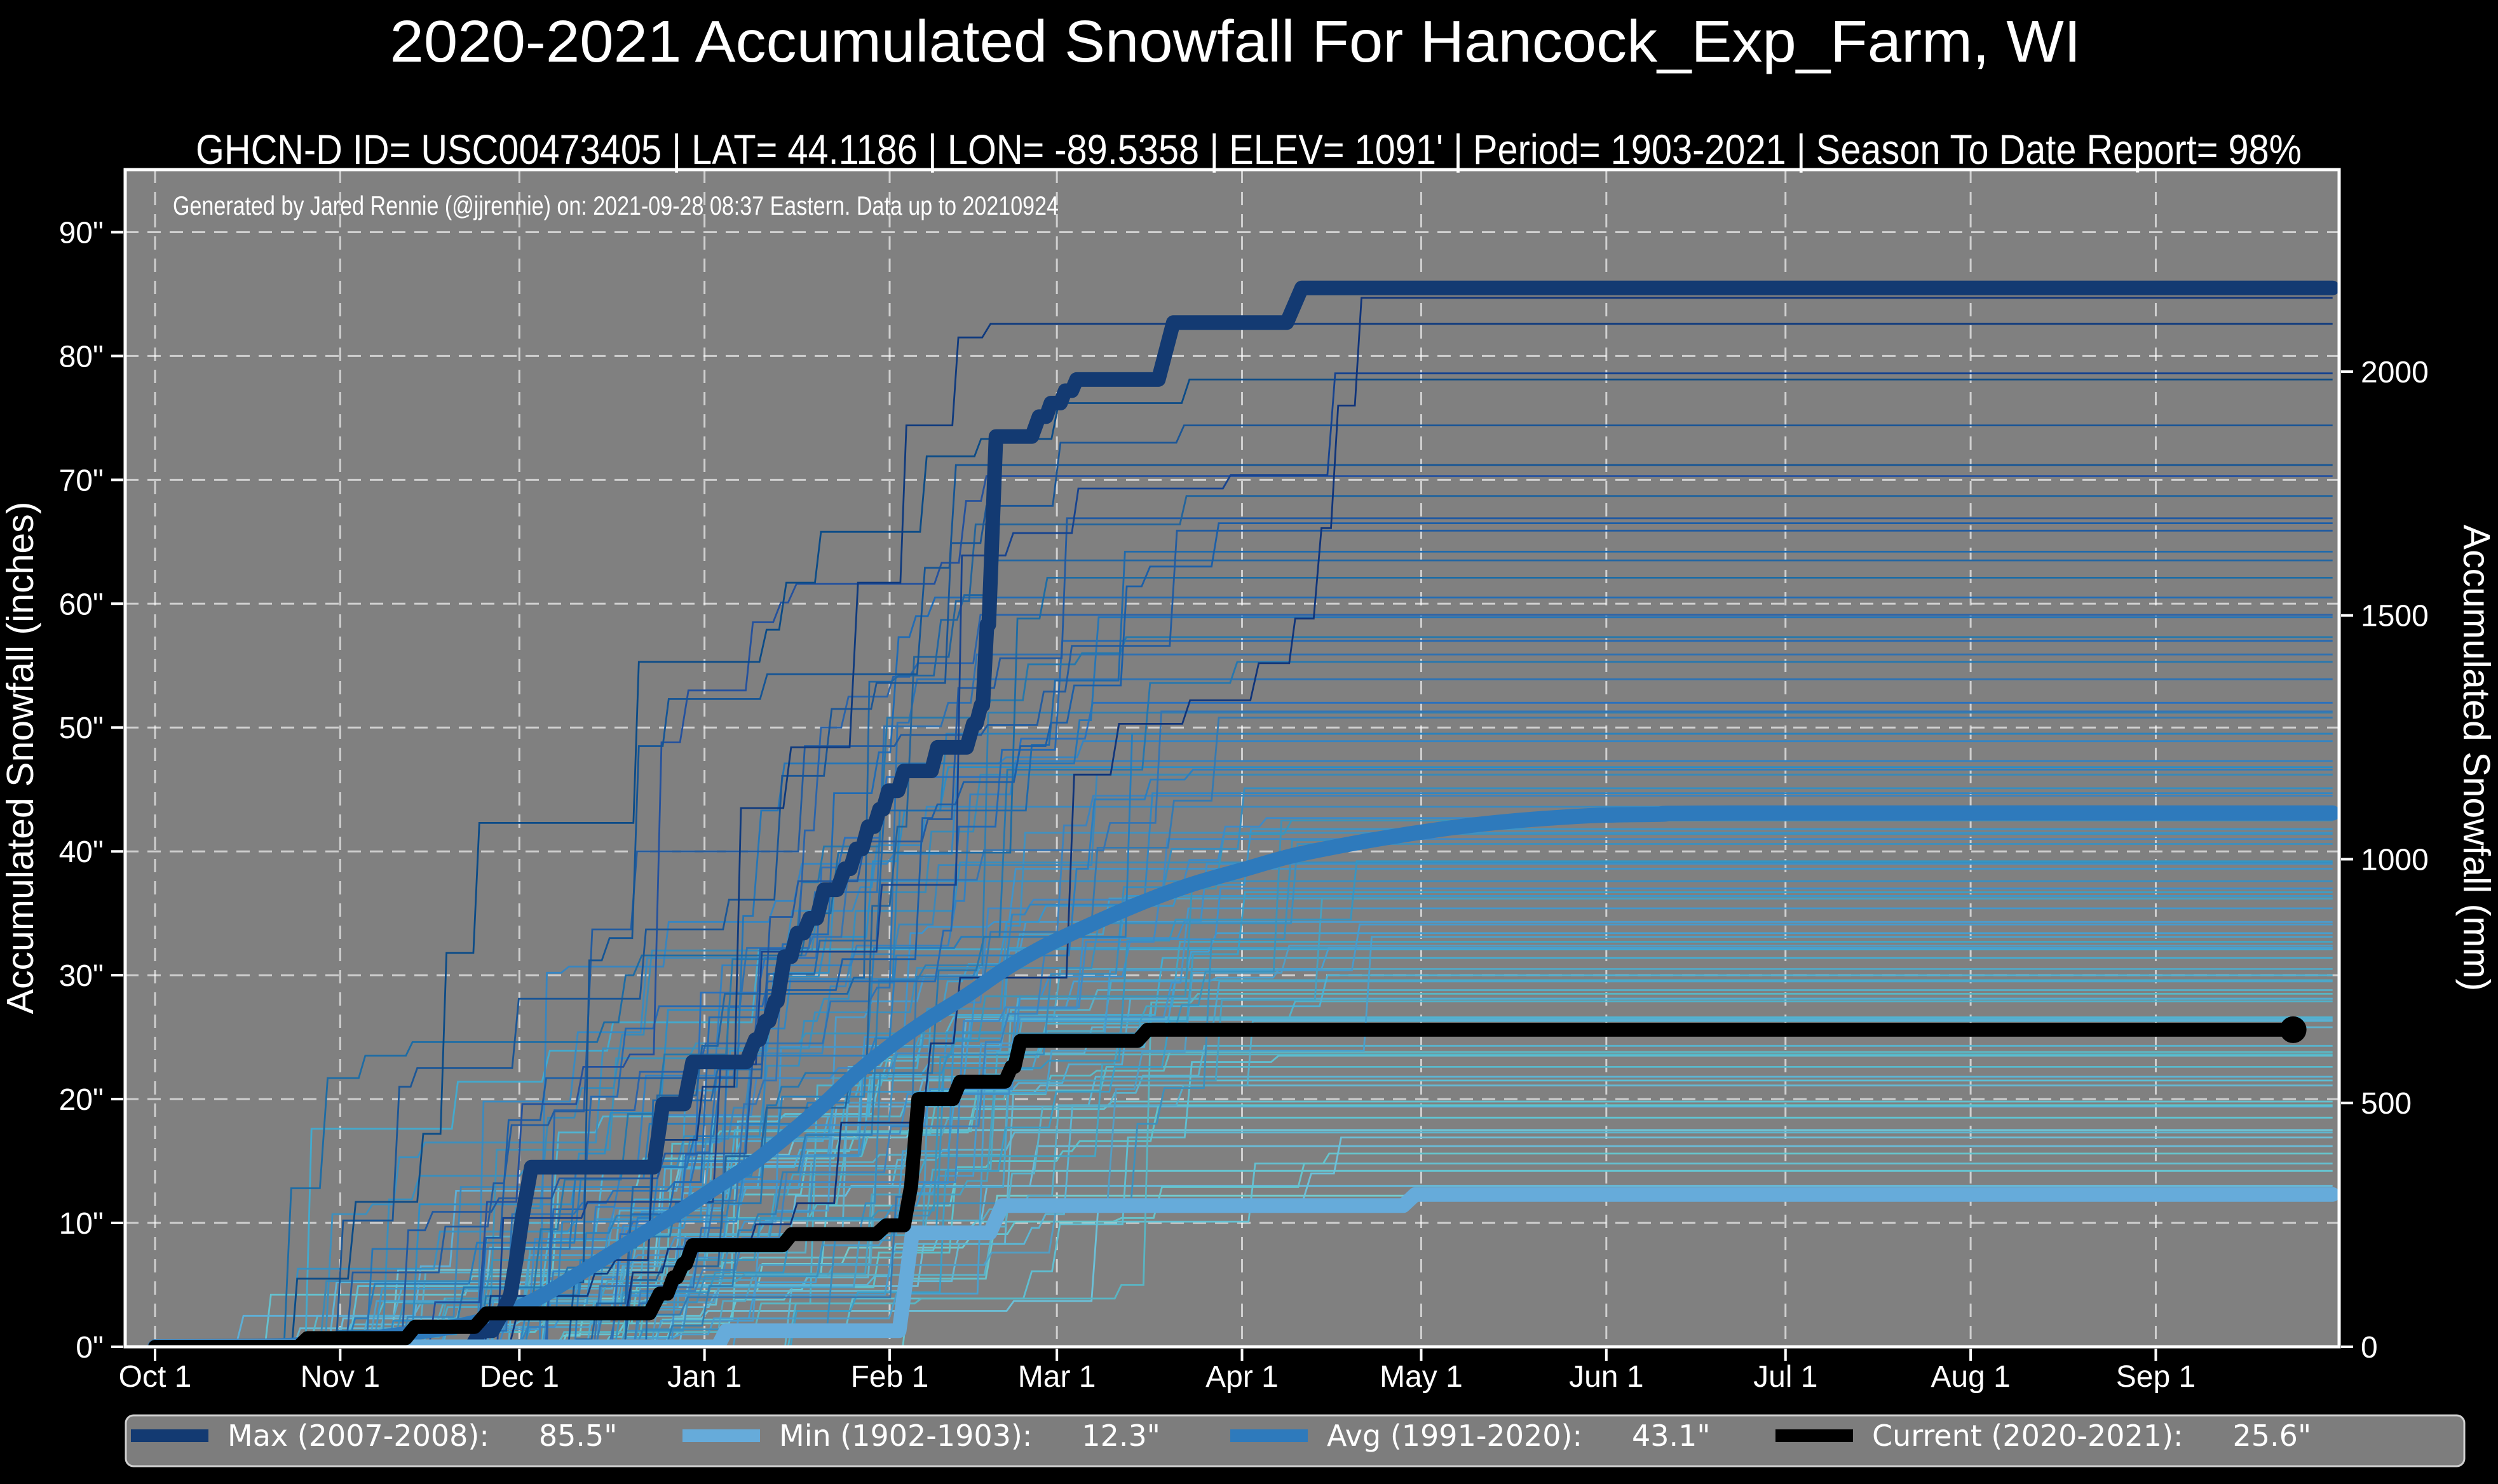 The height and width of the screenshot is (1484, 2498). I want to click on legend-item: Max (2007-2008): 85.5", so click(374, 1436).